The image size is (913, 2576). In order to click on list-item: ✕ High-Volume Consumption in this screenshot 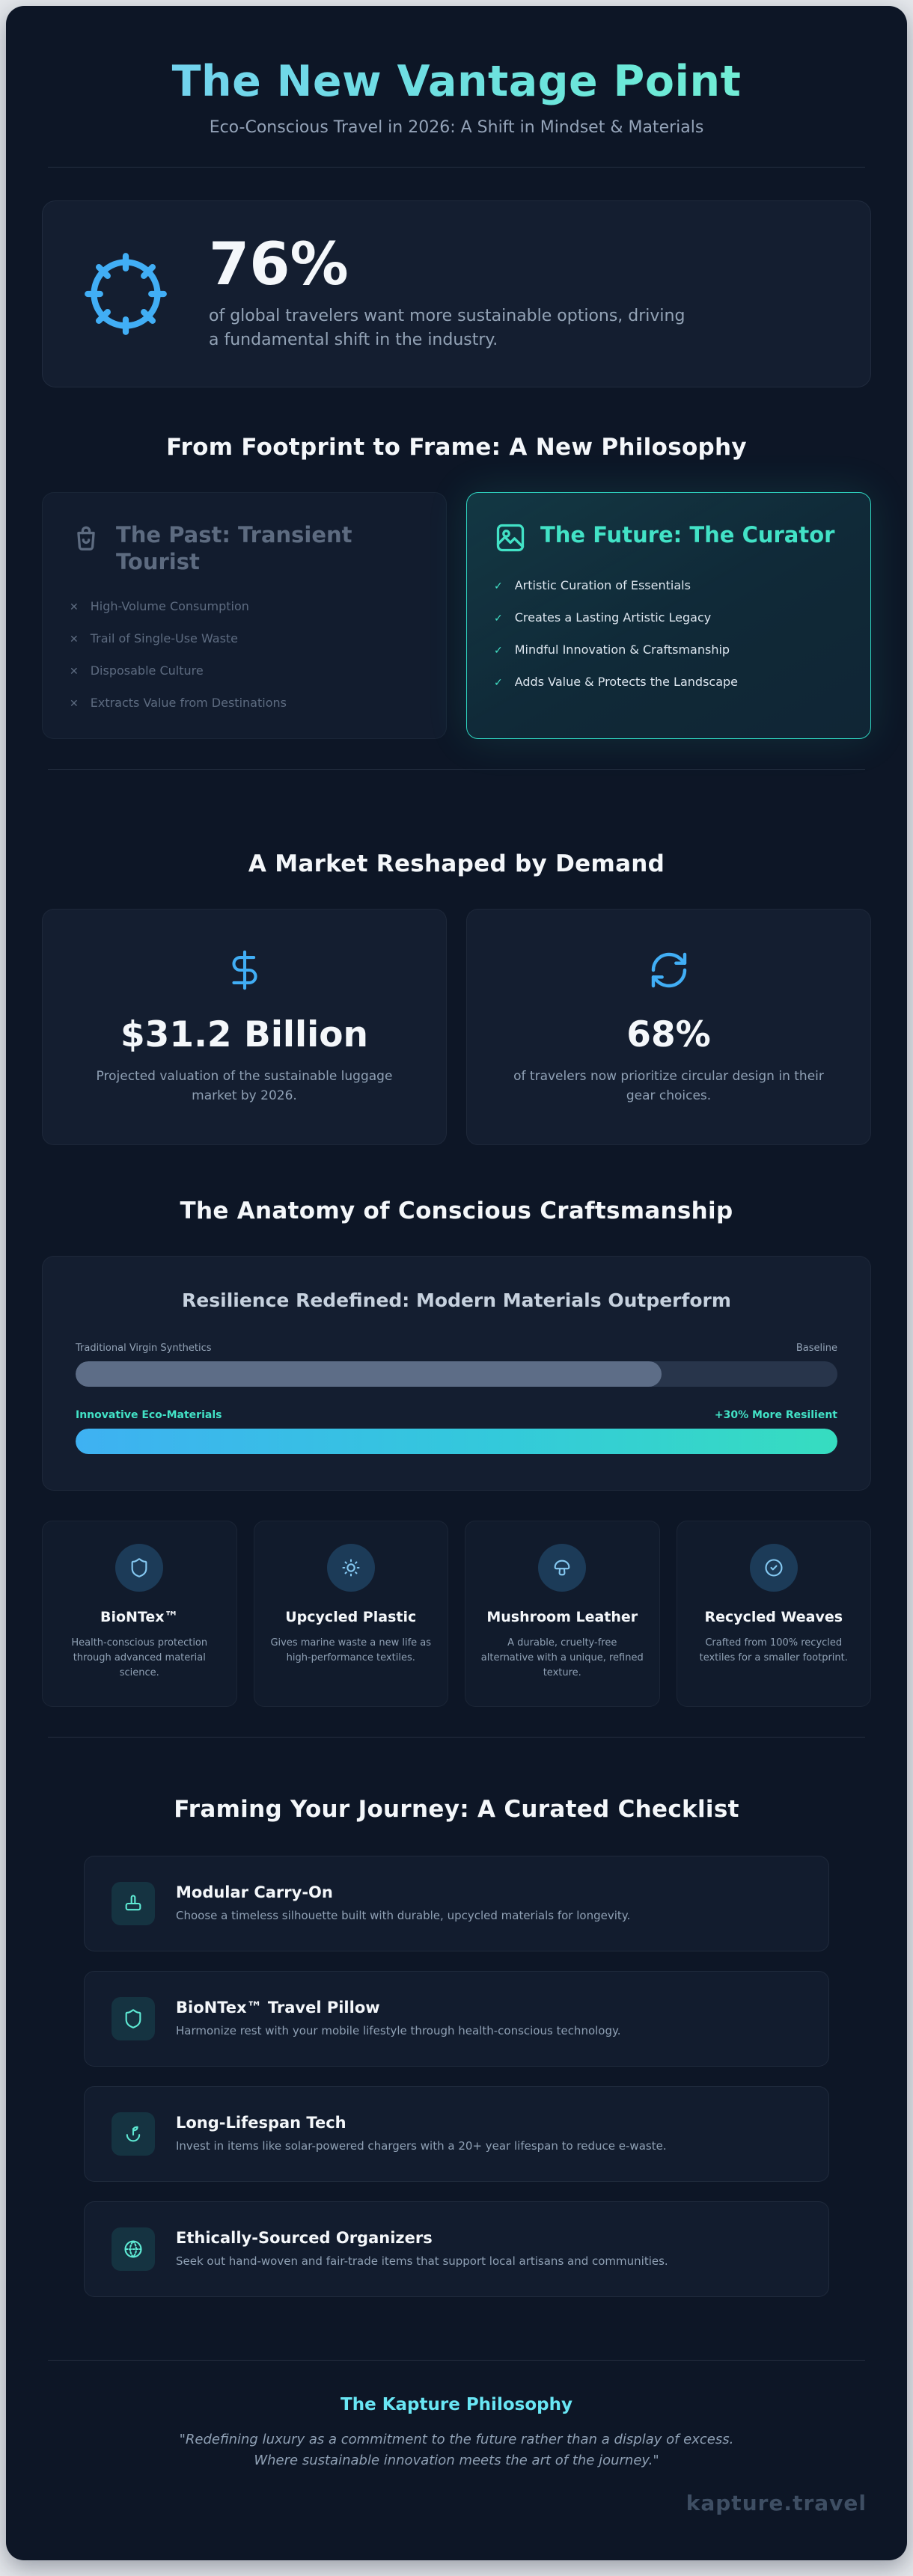, I will do `click(244, 606)`.